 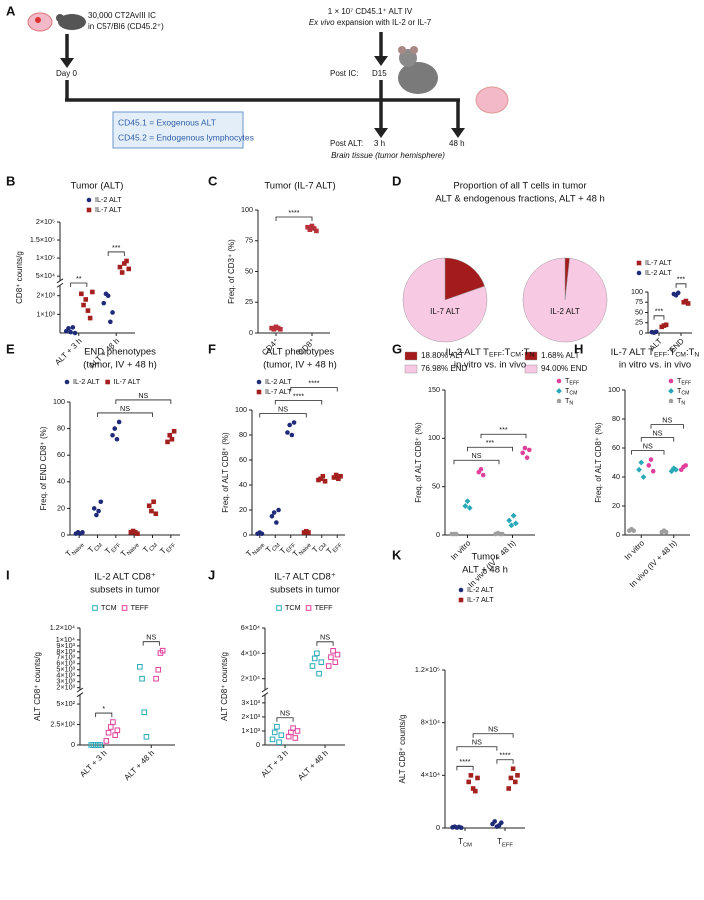 What do you see at coordinates (655, 365) in the screenshot?
I see `chart-title: in vitro vs. in vivo` at bounding box center [655, 365].